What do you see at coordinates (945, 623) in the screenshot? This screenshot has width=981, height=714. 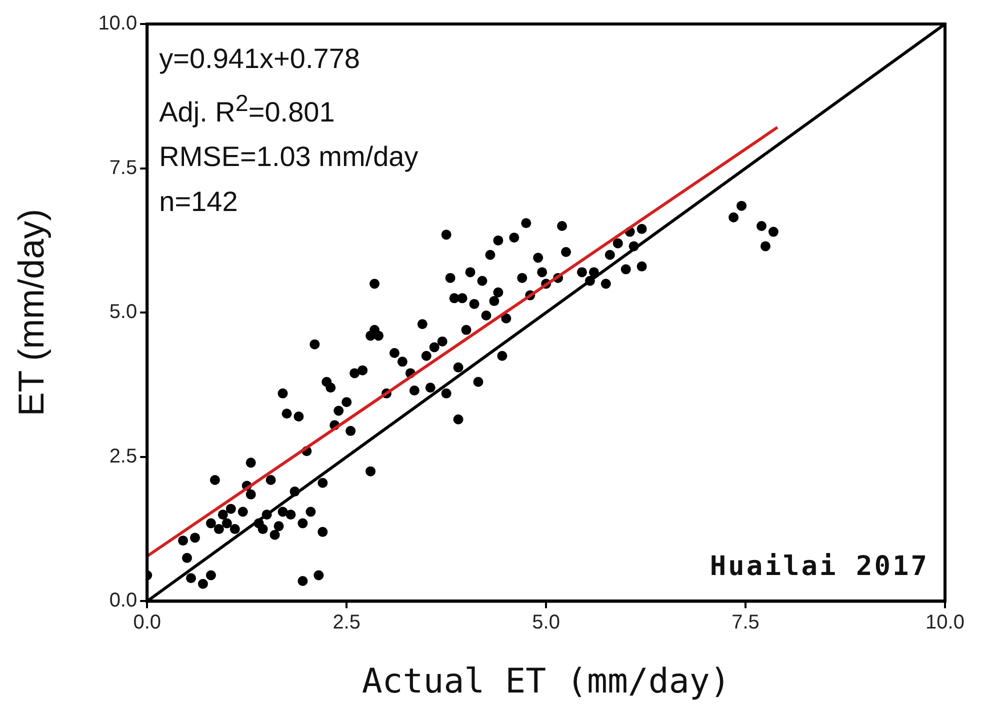 I see `x-tick-label: 10.0` at bounding box center [945, 623].